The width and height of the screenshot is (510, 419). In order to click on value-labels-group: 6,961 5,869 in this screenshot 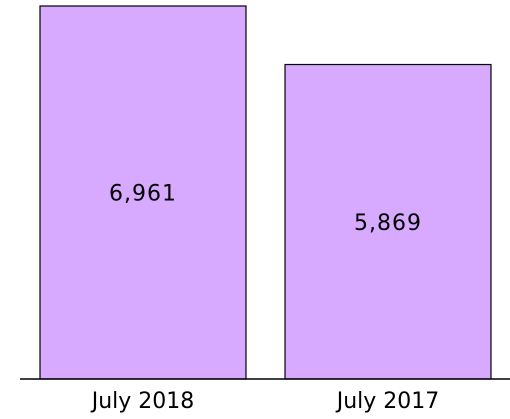, I will do `click(265, 209)`.